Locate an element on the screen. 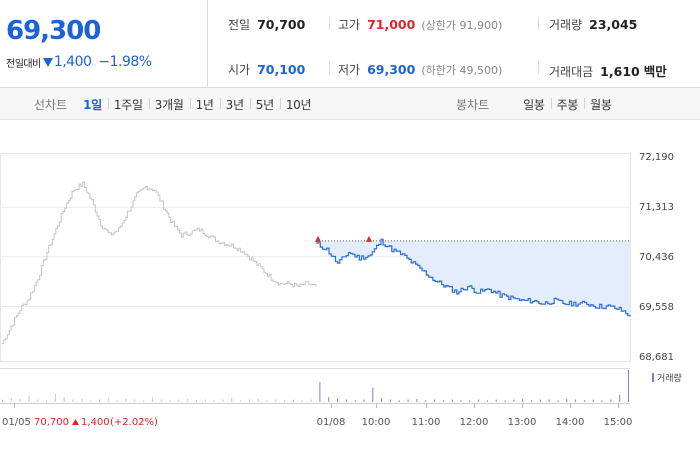 The height and width of the screenshot is (450, 700). stat-amount: 거래대금 1,610 백만 is located at coordinates (608, 71).